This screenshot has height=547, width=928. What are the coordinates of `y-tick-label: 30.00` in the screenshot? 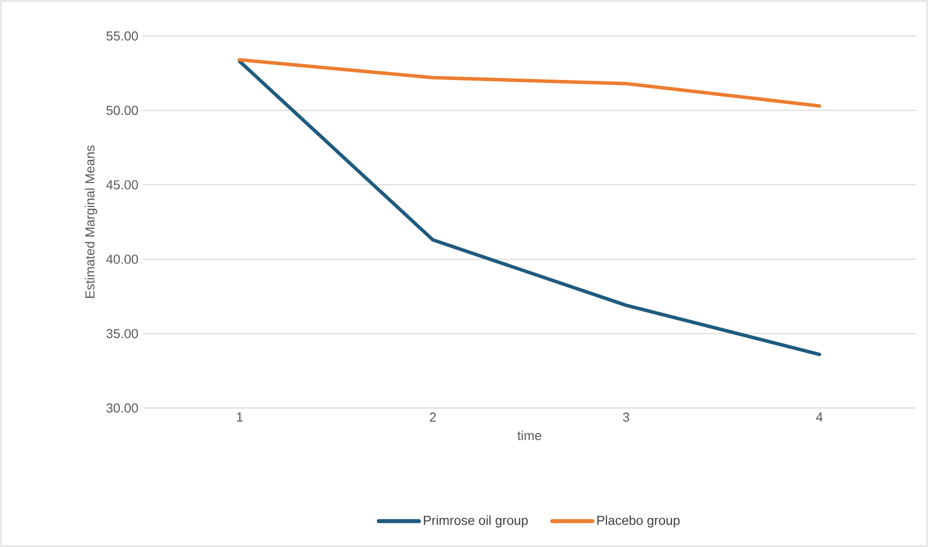 It's located at (122, 408).